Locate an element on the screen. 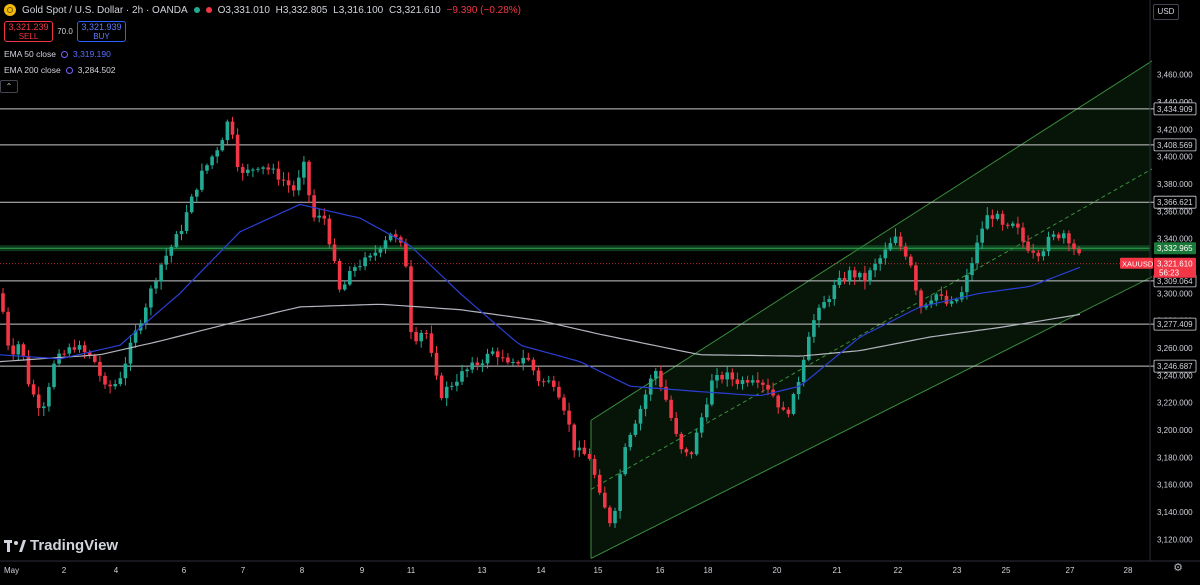 This screenshot has width=1200, height=585. last-price-box is located at coordinates (1175, 267).